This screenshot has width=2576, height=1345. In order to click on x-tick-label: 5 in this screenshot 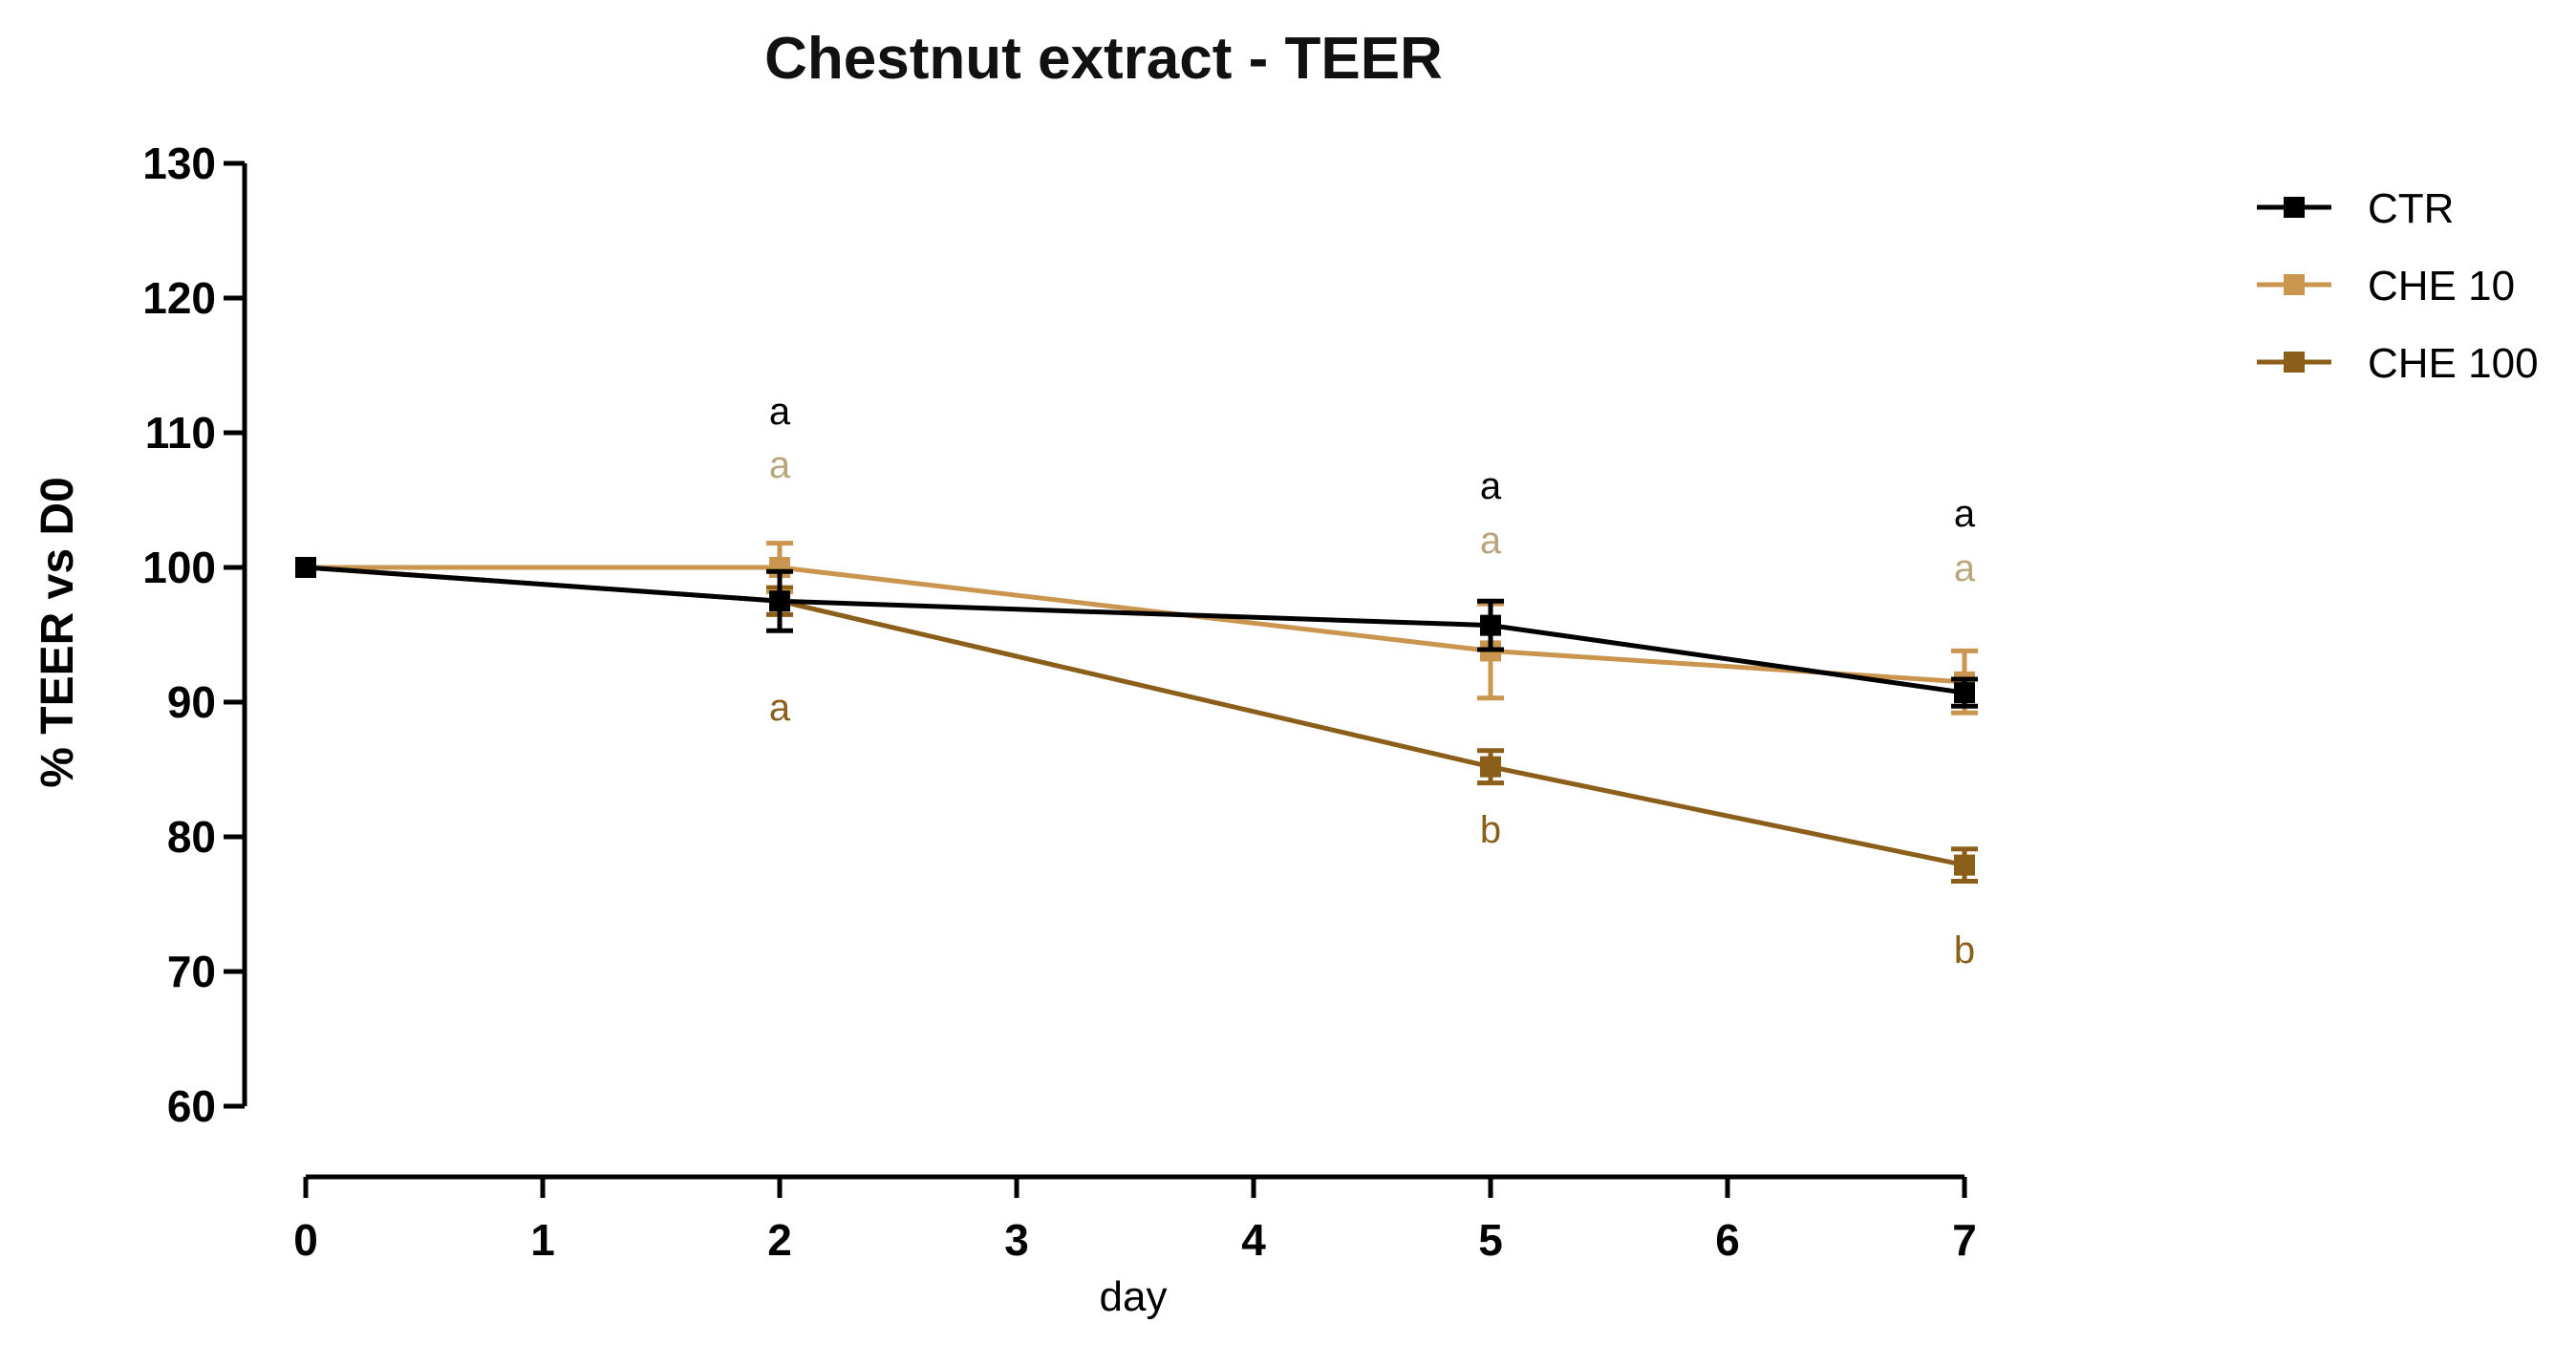, I will do `click(1490, 1240)`.